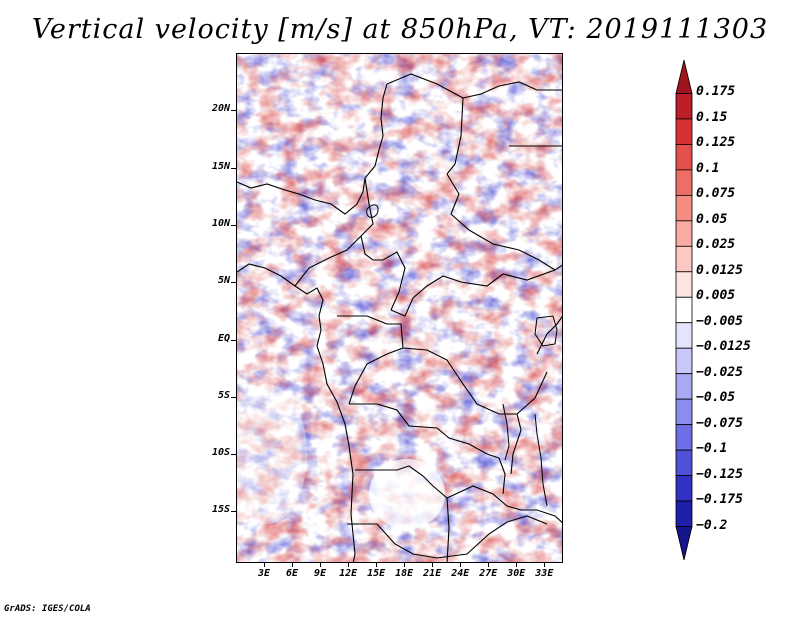 The width and height of the screenshot is (800, 618). Describe the element at coordinates (220, 453) in the screenshot. I see `latitude-label: 10S` at that location.